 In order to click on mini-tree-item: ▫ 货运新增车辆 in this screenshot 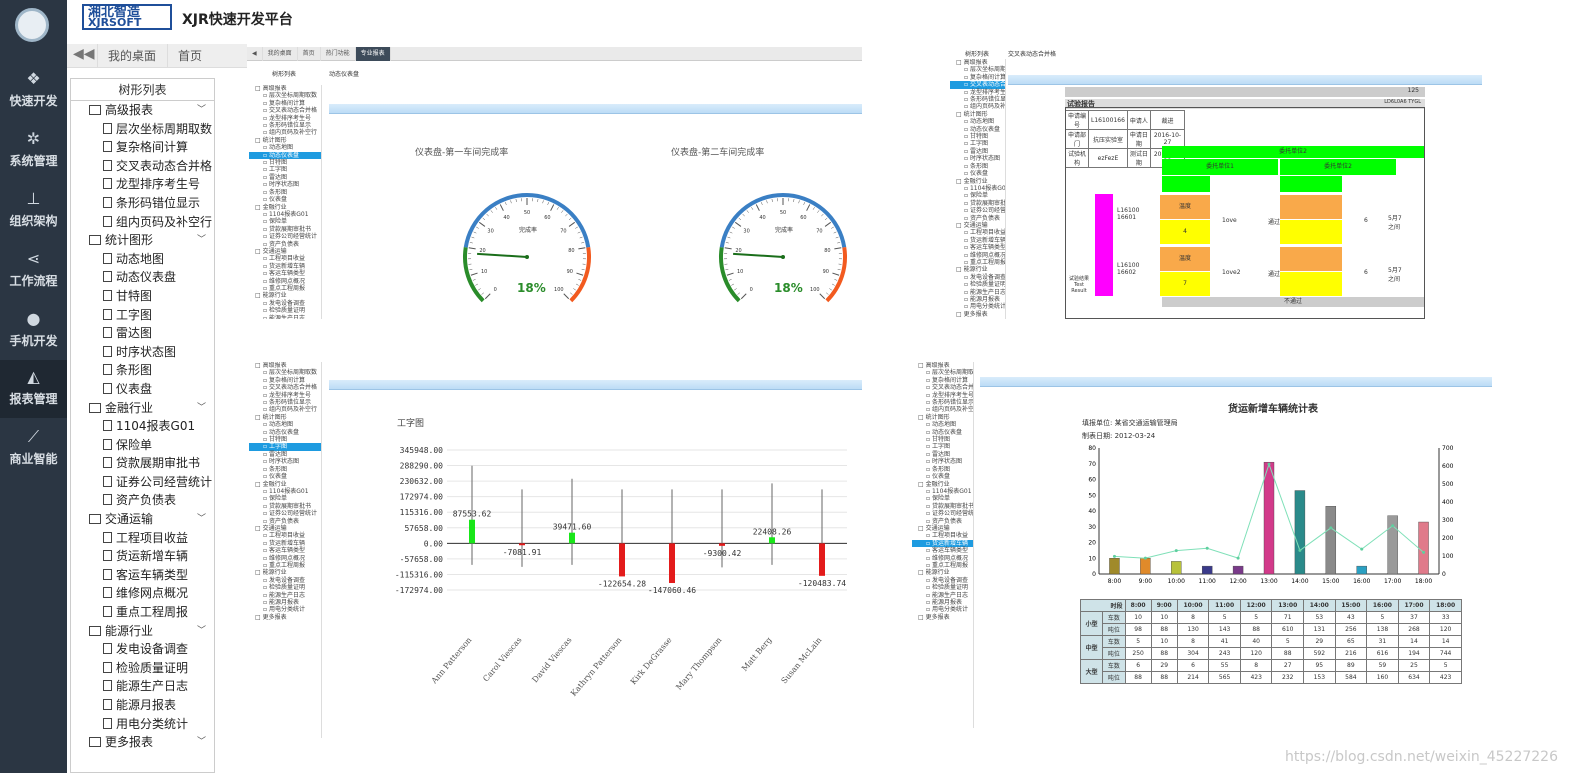, I will do `click(985, 240)`.